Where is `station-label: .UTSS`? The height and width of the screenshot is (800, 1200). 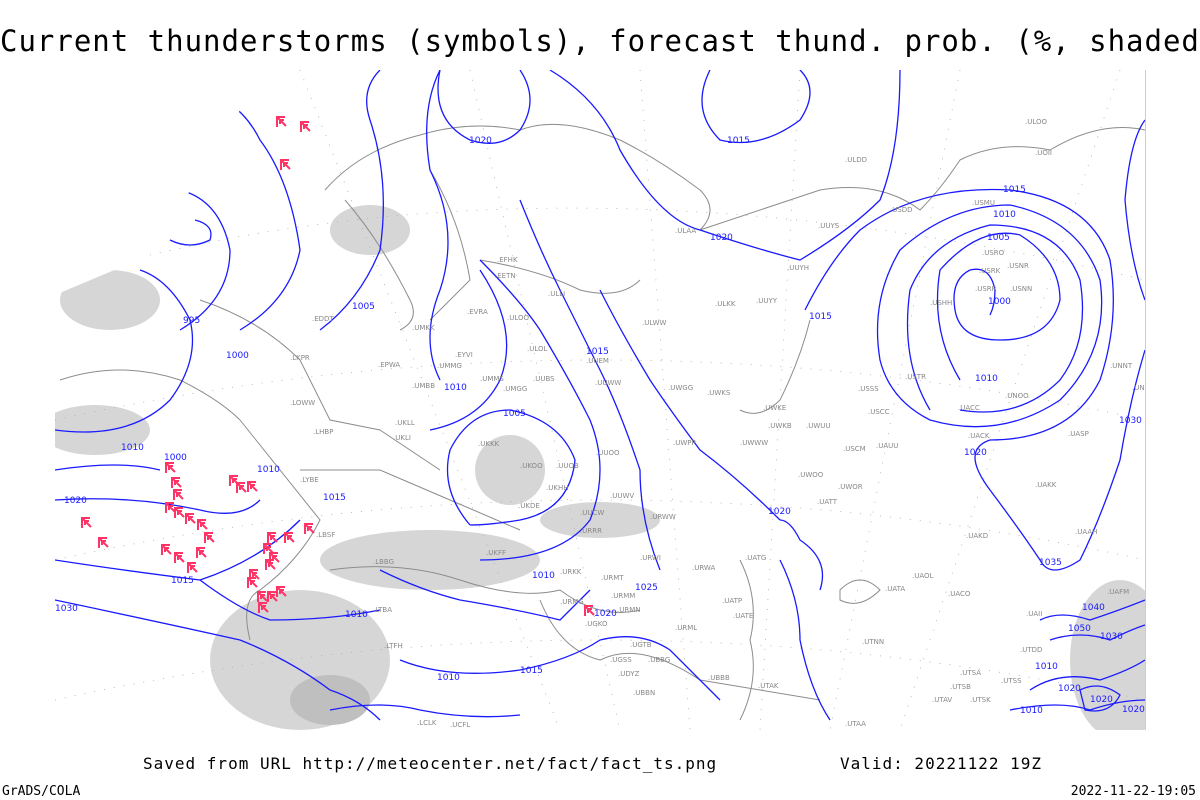 station-label: .UTSS is located at coordinates (1011, 681).